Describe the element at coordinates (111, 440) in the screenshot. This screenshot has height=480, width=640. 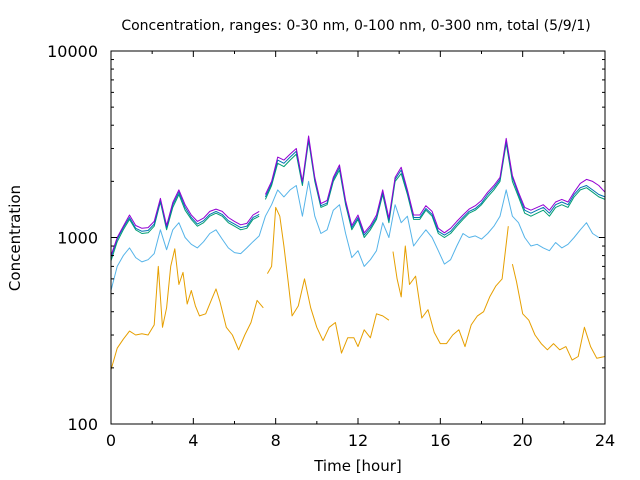
I see `x-tick-label: 0` at that location.